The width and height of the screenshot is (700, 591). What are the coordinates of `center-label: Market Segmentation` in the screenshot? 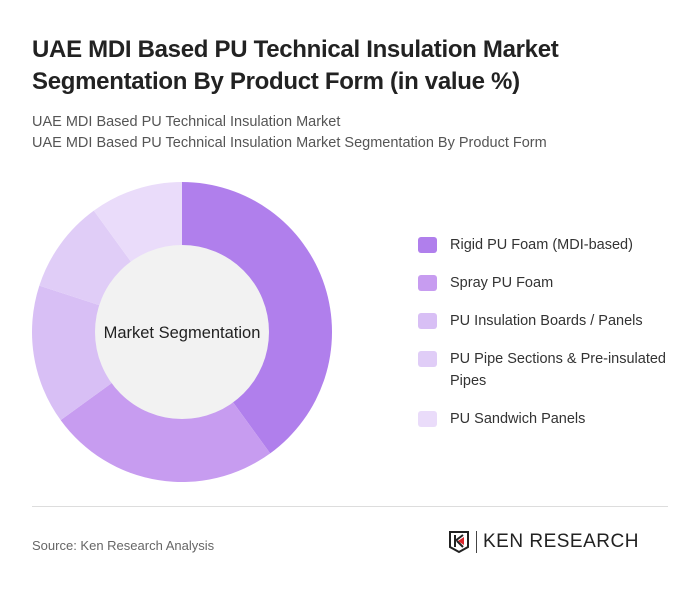 It's located at (182, 333).